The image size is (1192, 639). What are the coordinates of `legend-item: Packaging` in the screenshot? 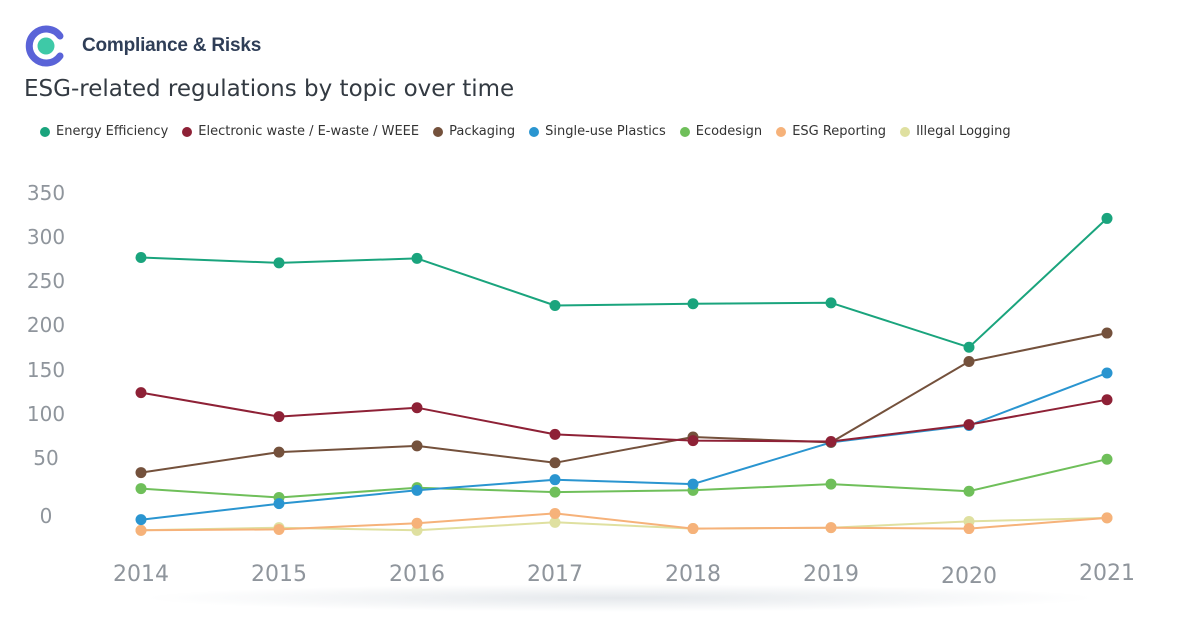 It's located at (474, 131).